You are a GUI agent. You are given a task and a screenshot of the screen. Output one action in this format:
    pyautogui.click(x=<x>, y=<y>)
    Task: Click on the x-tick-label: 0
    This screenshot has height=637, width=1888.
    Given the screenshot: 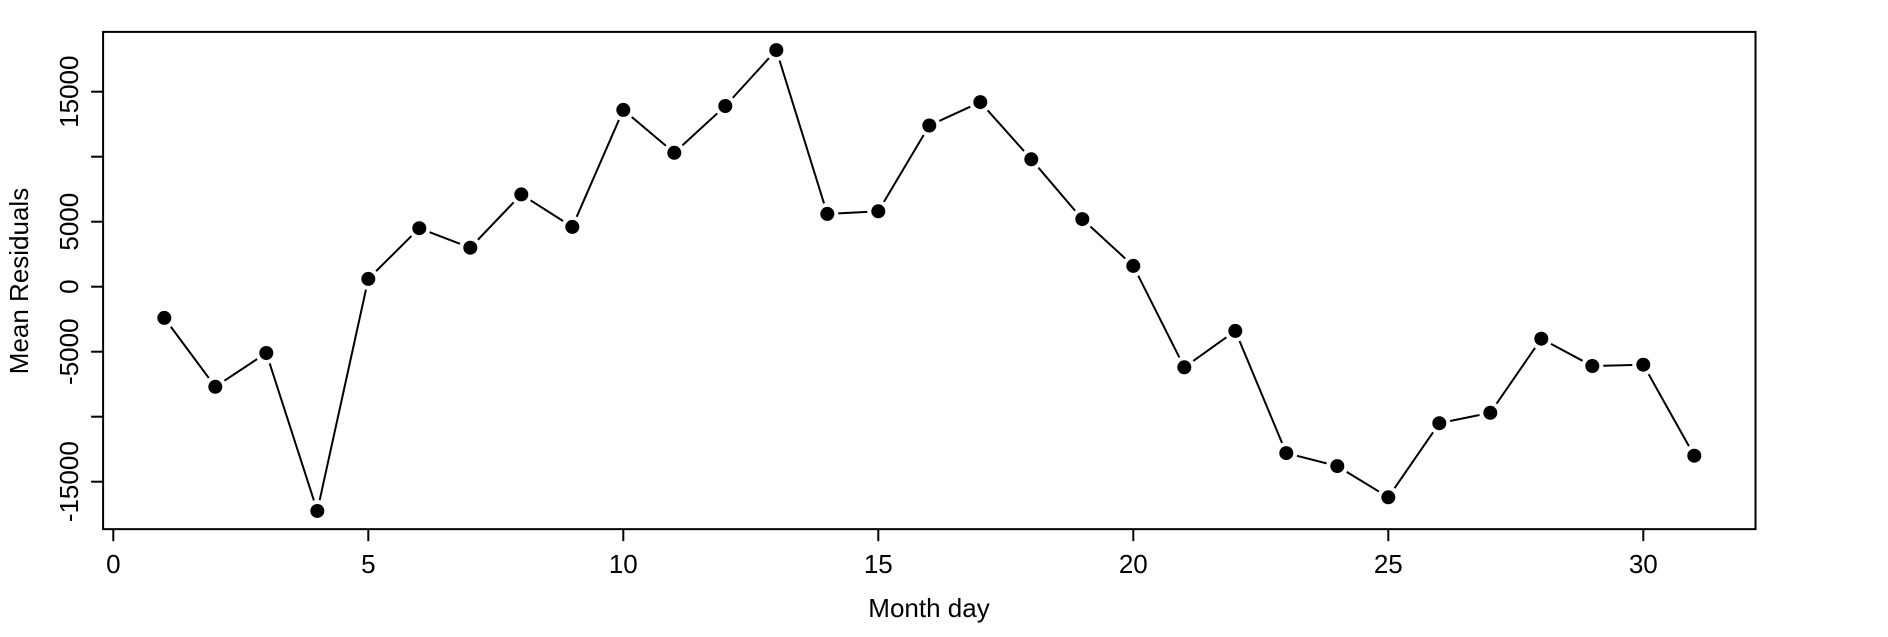 What is the action you would take?
    pyautogui.click(x=113, y=564)
    